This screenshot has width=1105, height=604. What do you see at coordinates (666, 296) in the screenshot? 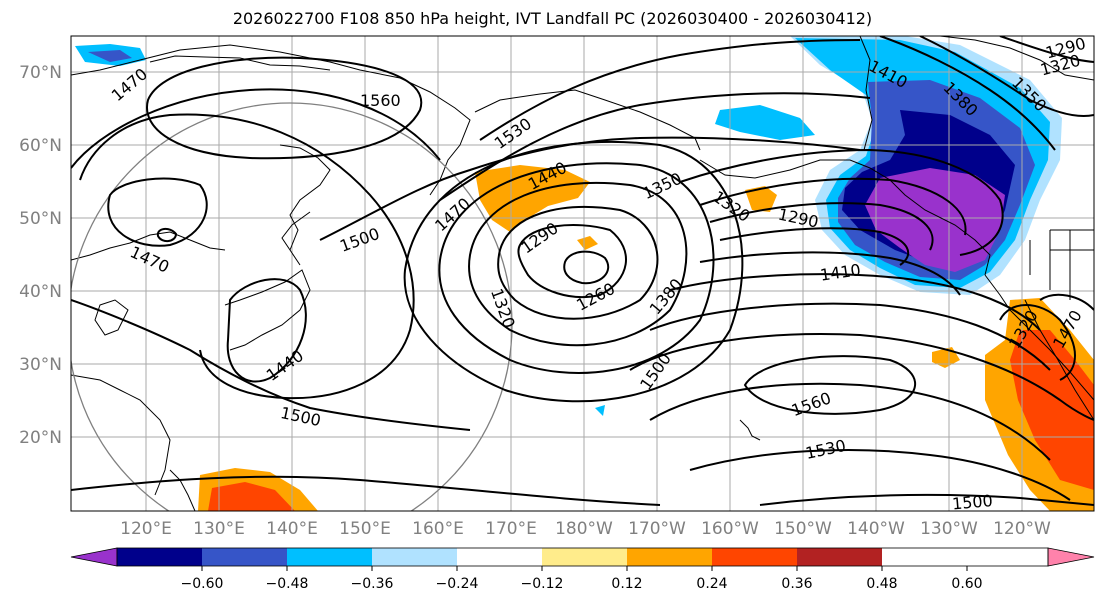
I see `contour-label: 1380` at bounding box center [666, 296].